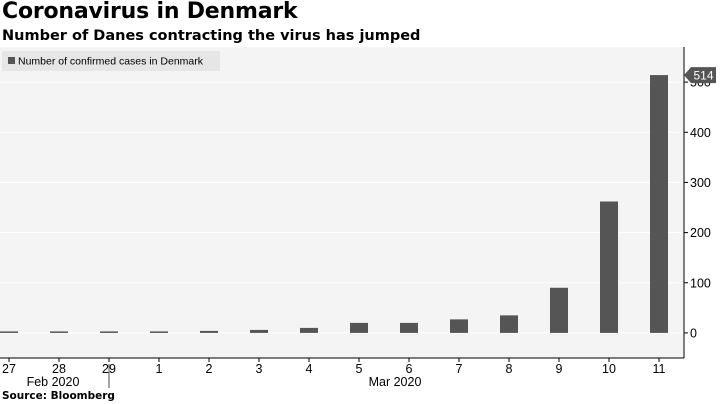 The width and height of the screenshot is (720, 404). I want to click on value-callout: 514, so click(700, 75).